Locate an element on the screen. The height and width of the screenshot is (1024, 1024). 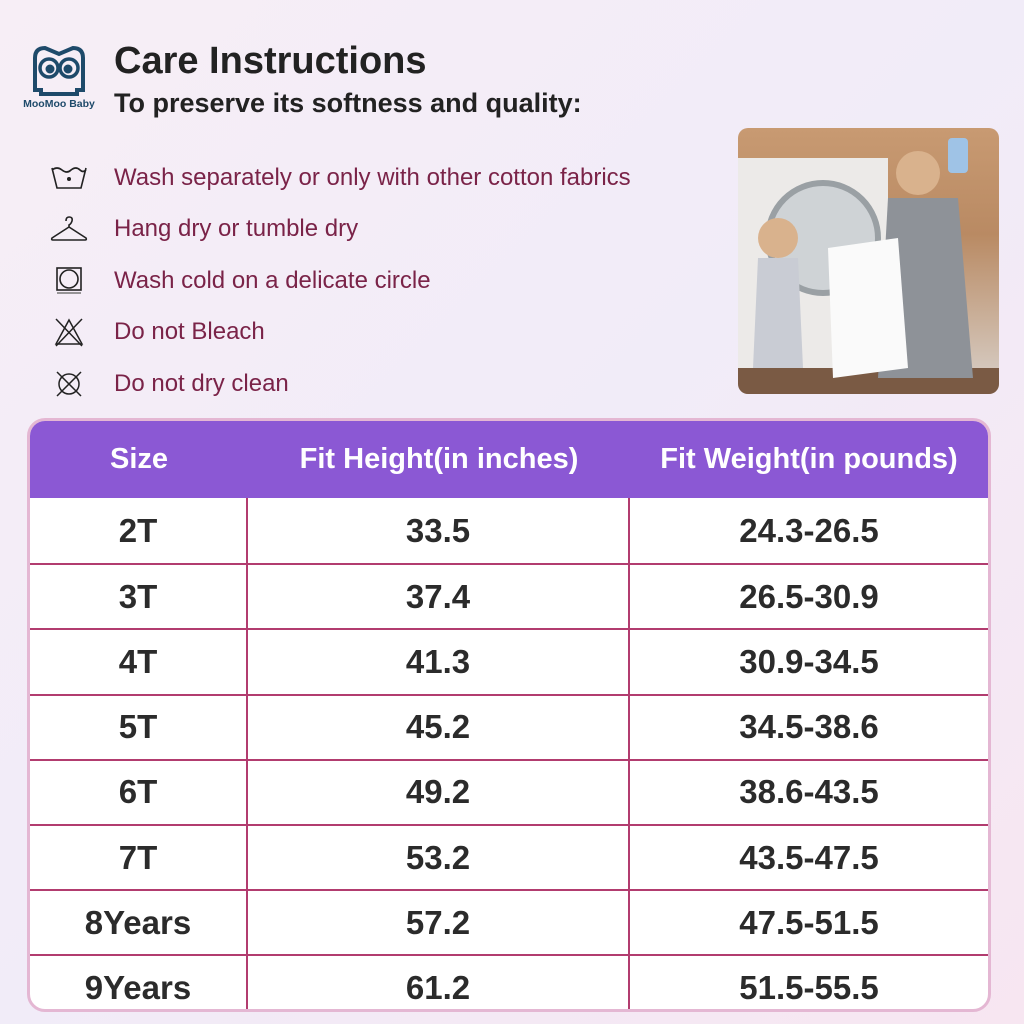
weight-cell: 26.5-30.9 is located at coordinates (809, 596).